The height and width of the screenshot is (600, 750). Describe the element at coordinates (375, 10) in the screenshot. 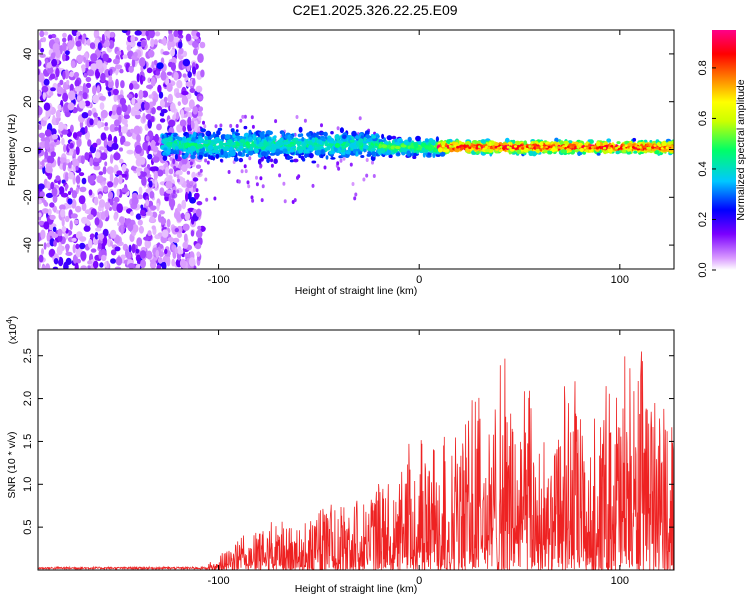

I see `chart-title: C2E1.2025.326.22.25.E09` at that location.